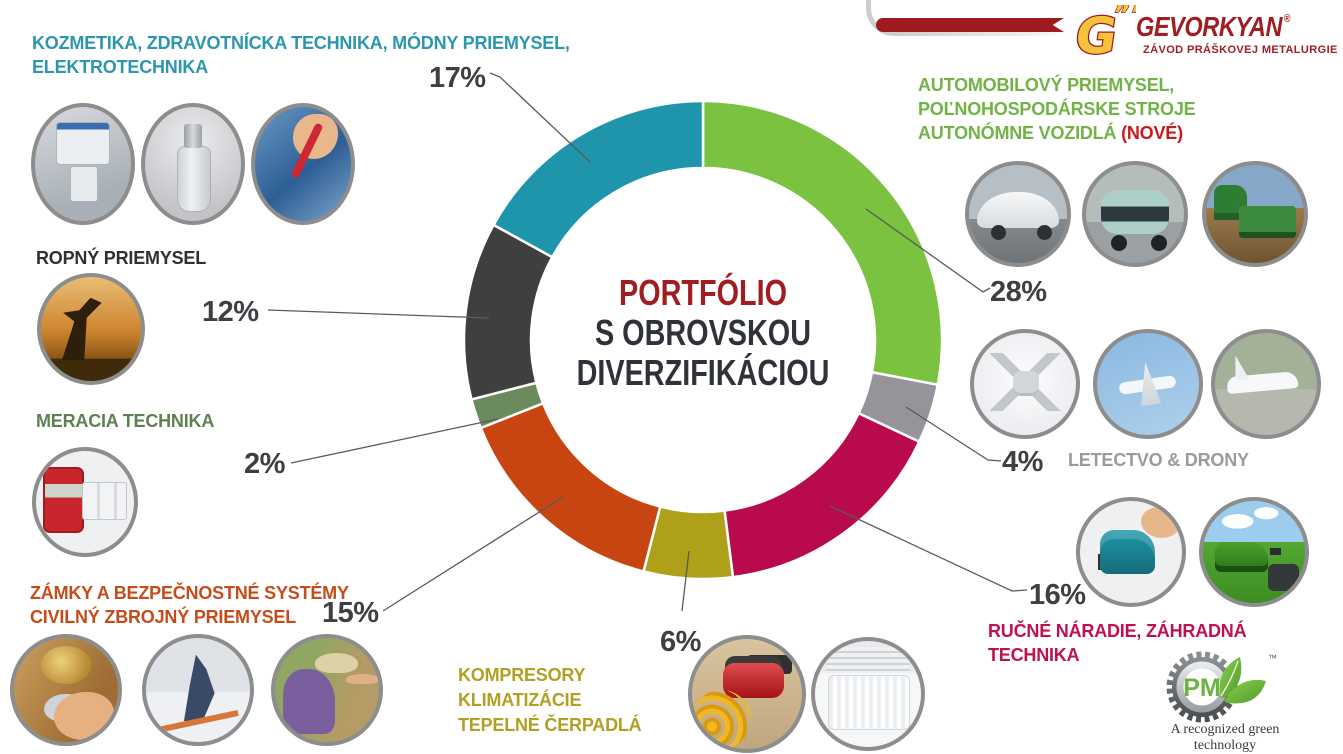 This screenshot has width=1343, height=754. What do you see at coordinates (198, 690) in the screenshot?
I see `photo-biathlon-shooter` at bounding box center [198, 690].